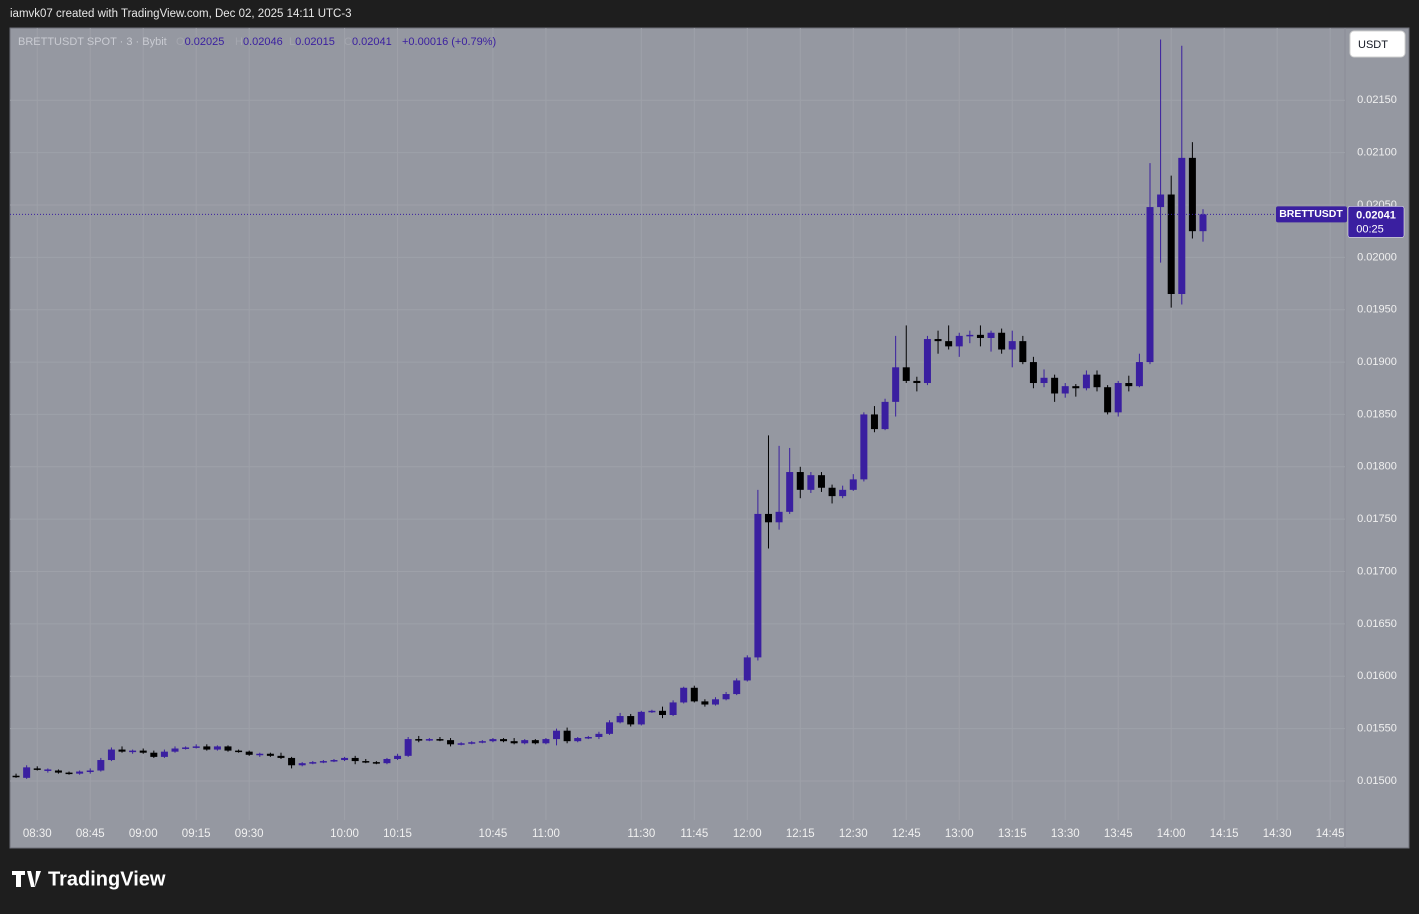  I want to click on currency-button, so click(1377, 44).